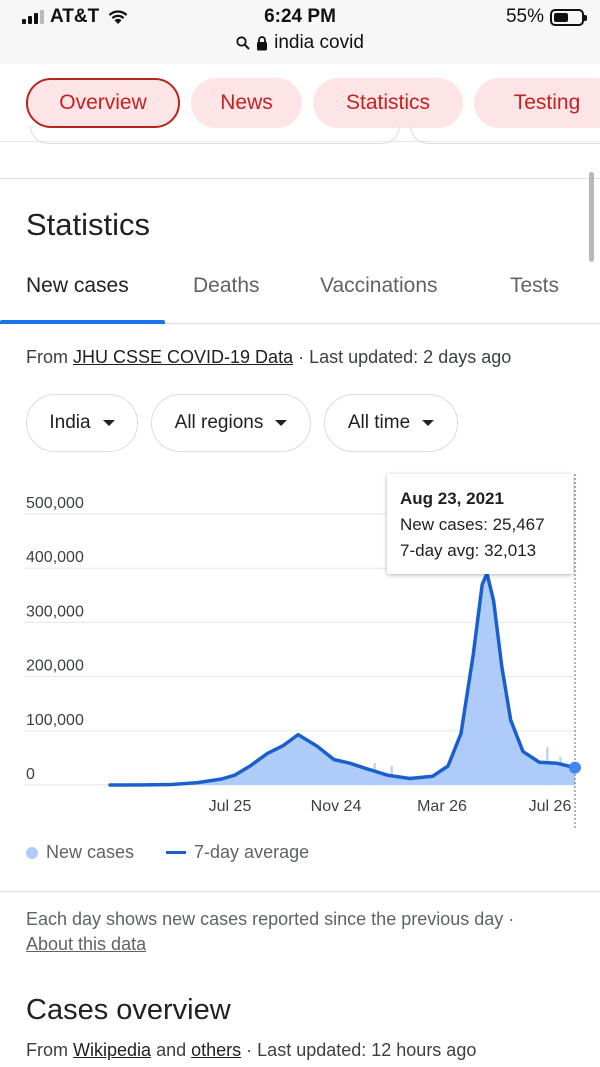 Image resolution: width=600 pixels, height=1067 pixels. What do you see at coordinates (30, 774) in the screenshot?
I see `y-tick-label: 0` at bounding box center [30, 774].